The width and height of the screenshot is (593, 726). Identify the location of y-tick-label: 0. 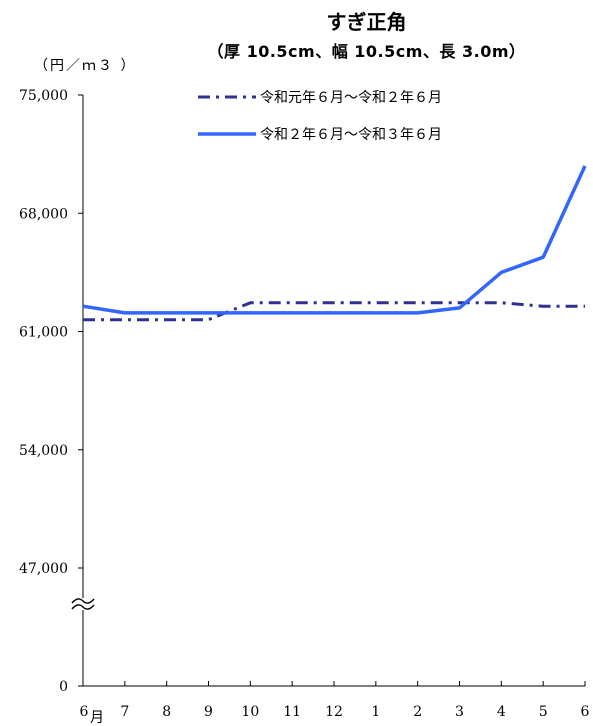
(63, 687).